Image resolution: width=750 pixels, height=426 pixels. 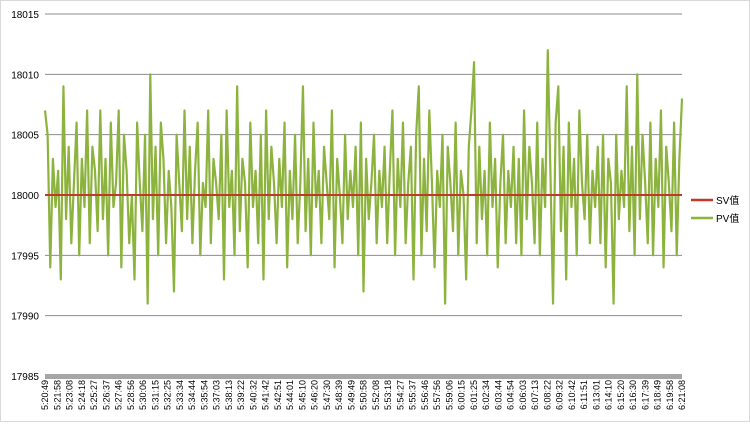 I want to click on x-tick-label: 5:52:08, so click(x=376, y=395).